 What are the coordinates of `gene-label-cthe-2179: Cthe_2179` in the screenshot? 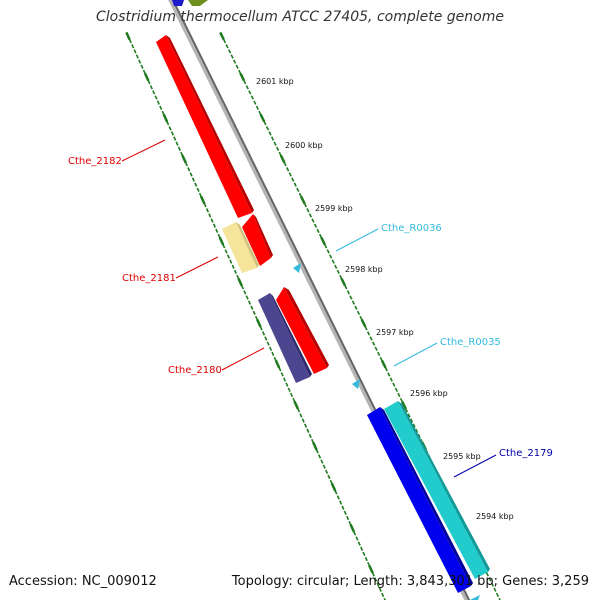 It's located at (526, 453).